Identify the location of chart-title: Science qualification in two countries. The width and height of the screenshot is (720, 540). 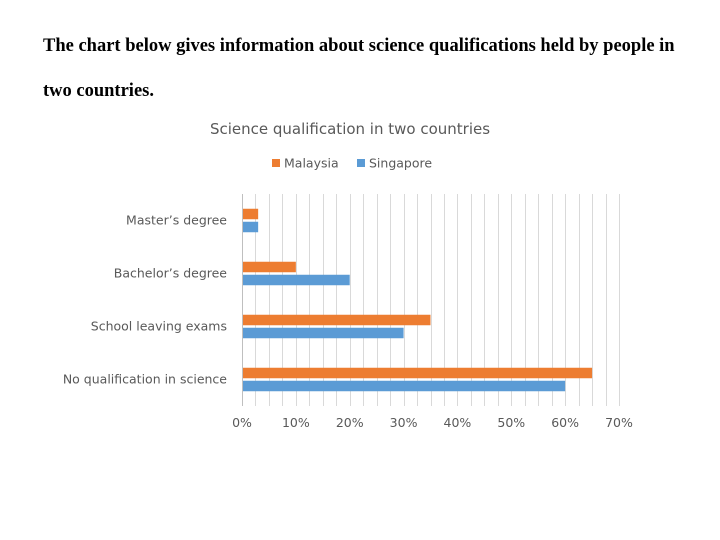
(350, 129).